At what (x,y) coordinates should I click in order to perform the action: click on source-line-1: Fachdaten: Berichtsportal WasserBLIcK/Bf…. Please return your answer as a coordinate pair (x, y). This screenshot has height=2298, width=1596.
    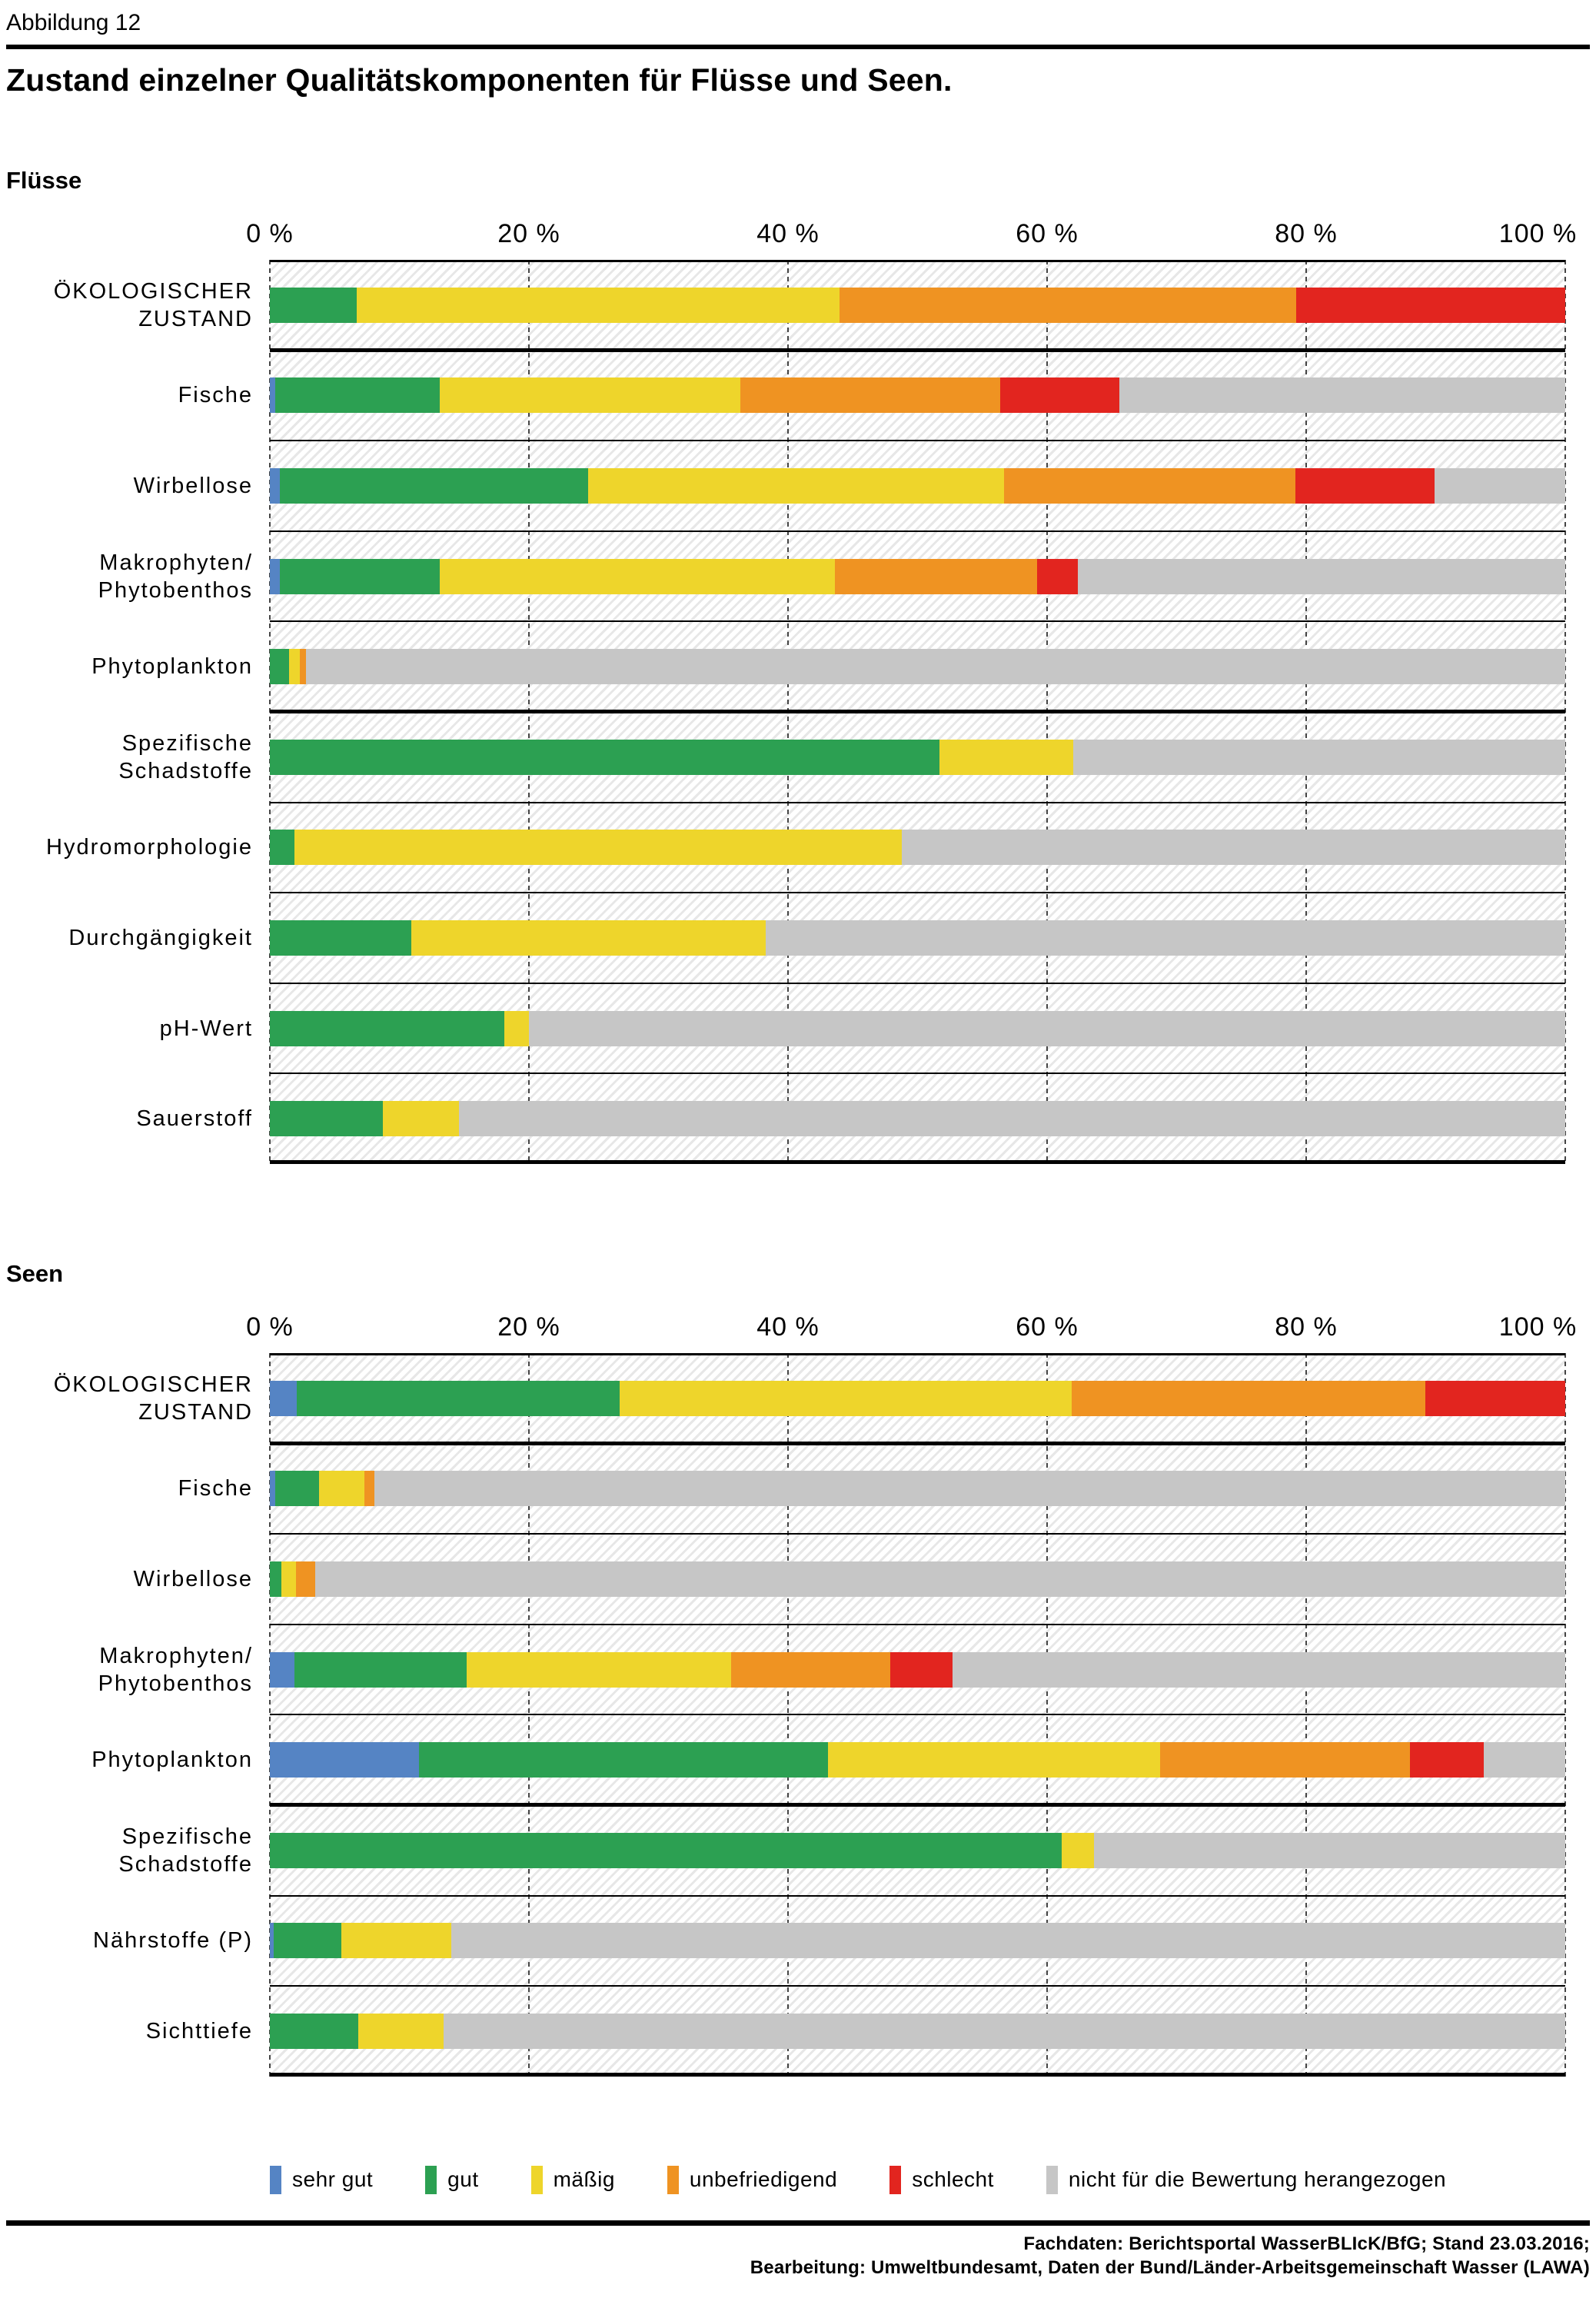
    Looking at the image, I should click on (1306, 2243).